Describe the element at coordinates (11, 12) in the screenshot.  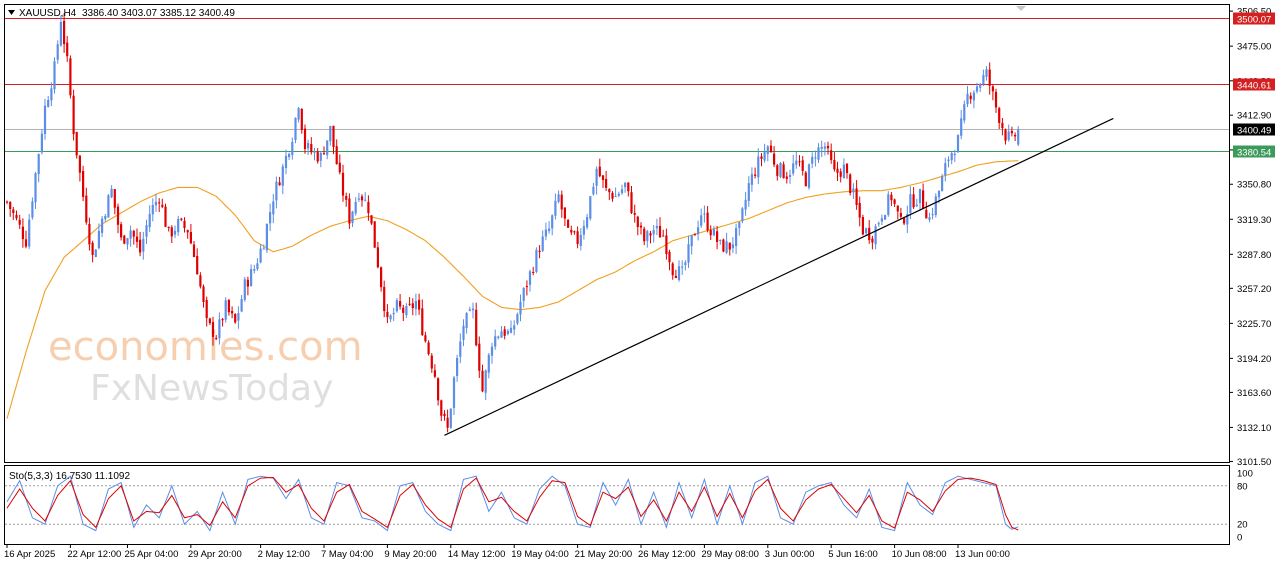
I see `triangle-down-icon` at that location.